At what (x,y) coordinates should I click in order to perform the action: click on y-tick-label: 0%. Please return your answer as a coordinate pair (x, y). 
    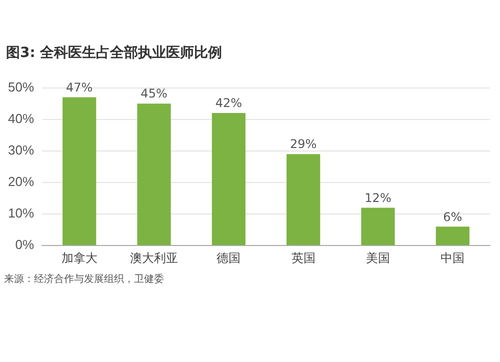
    Looking at the image, I should click on (24, 244).